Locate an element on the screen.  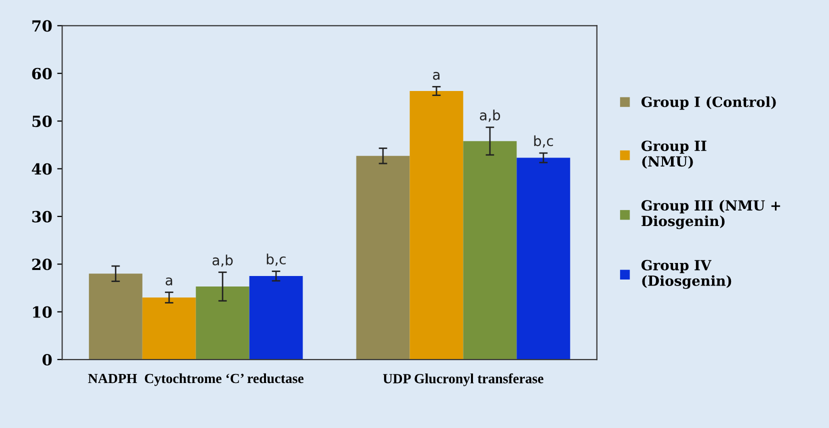
y-tick-label: 60 is located at coordinates (42, 74).